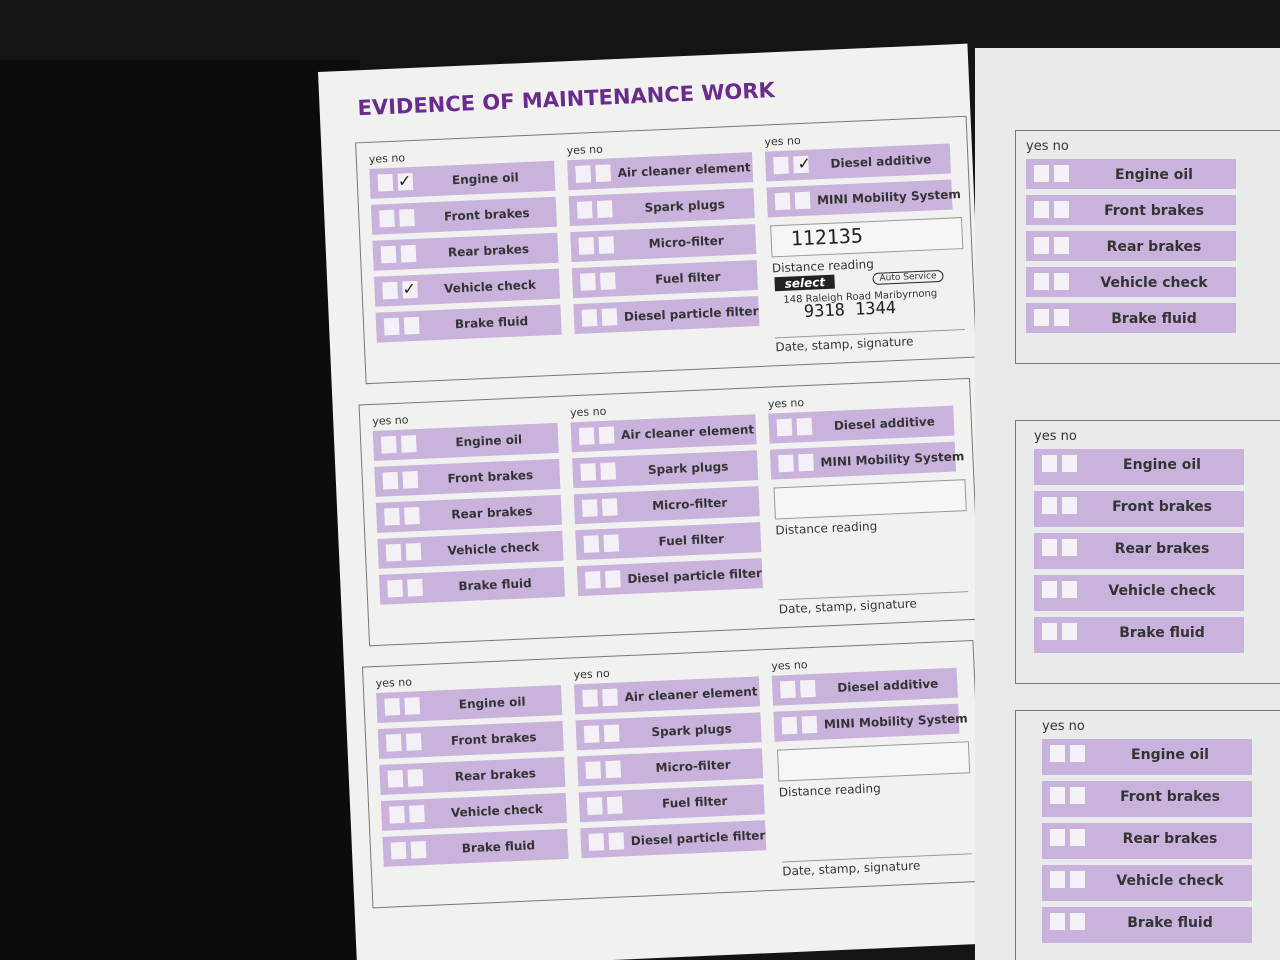 This screenshot has height=960, width=1280. Describe the element at coordinates (695, 576) in the screenshot. I see `item-label: Diesel particle filter` at that location.